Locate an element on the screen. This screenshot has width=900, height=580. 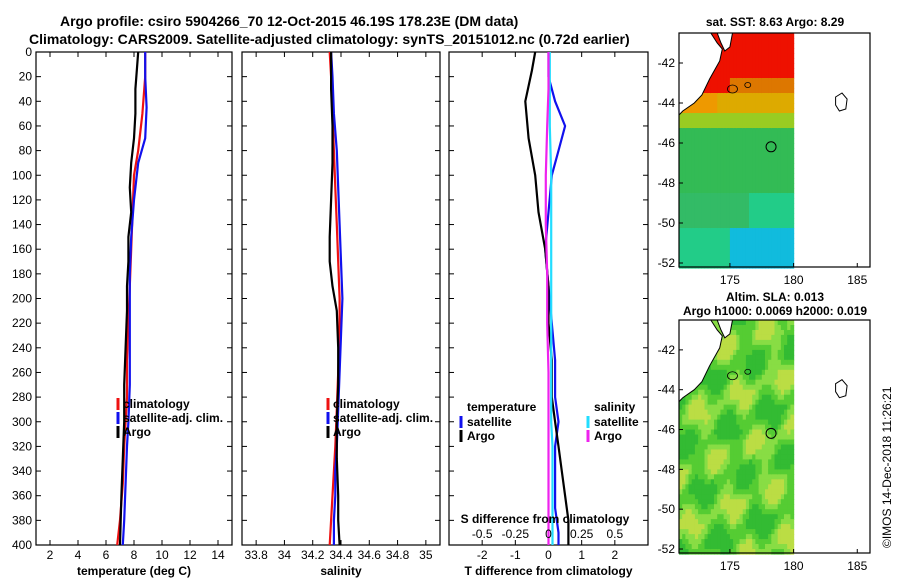
map-x-tick-label: 180 is located at coordinates (794, 566).